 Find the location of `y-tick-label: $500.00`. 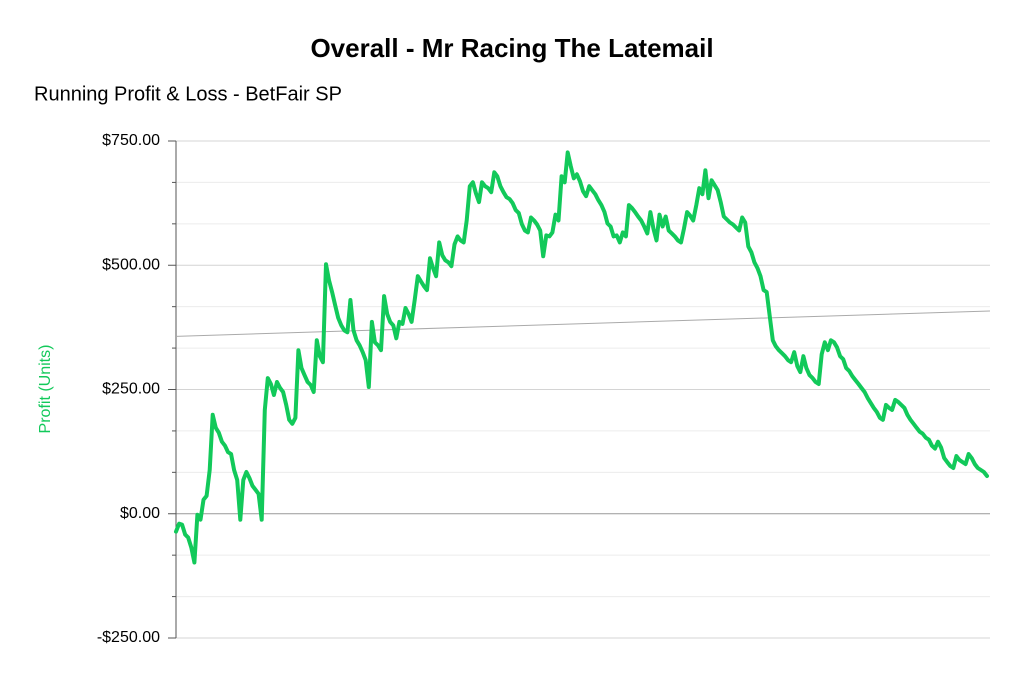

y-tick-label: $500.00 is located at coordinates (131, 264).